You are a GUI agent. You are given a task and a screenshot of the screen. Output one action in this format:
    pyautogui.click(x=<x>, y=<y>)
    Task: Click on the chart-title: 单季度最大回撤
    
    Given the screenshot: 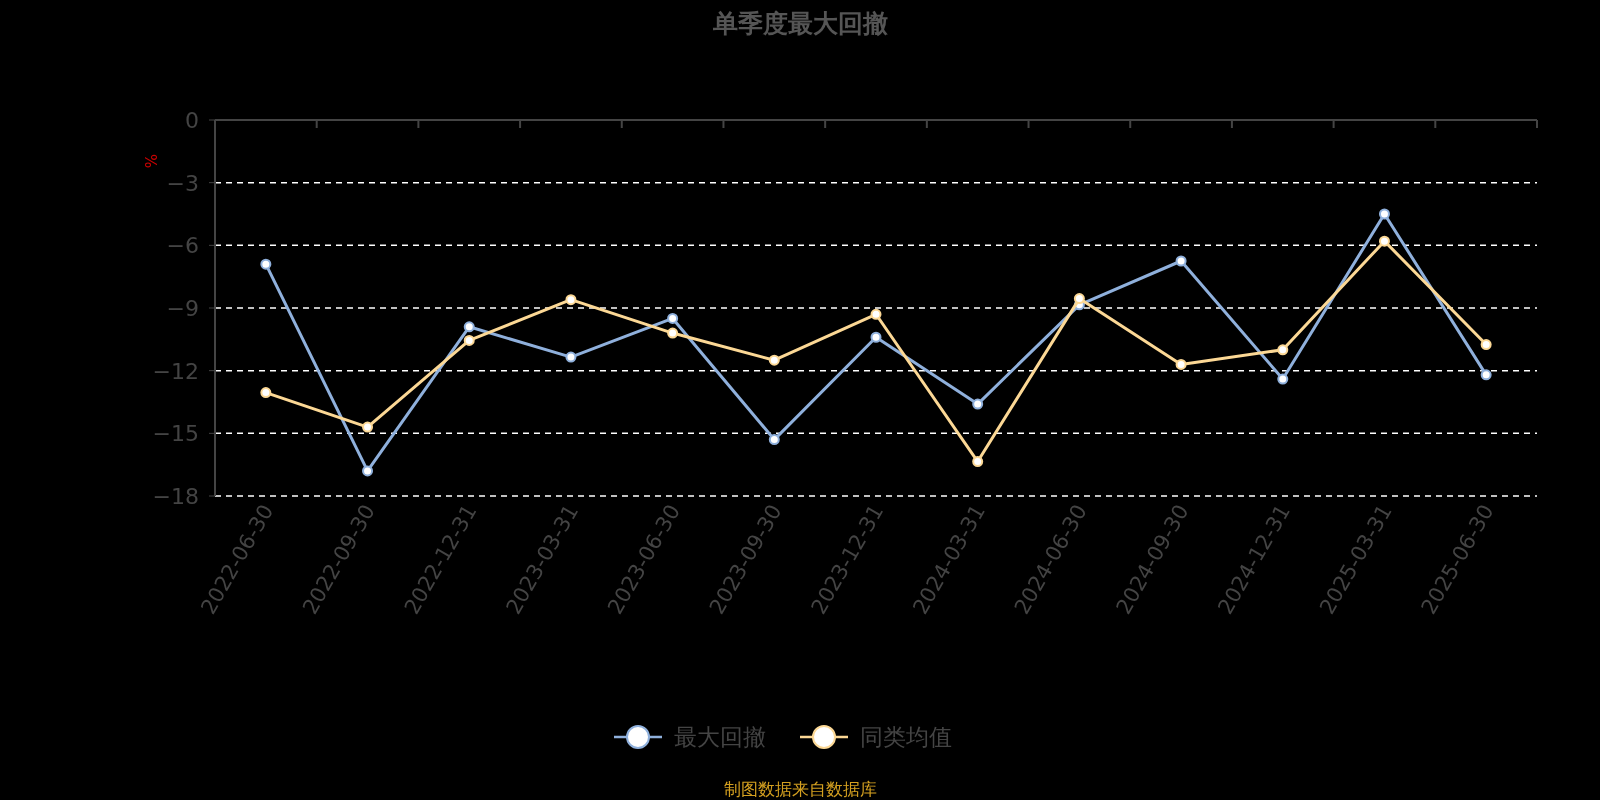 What is the action you would take?
    pyautogui.click(x=799, y=23)
    